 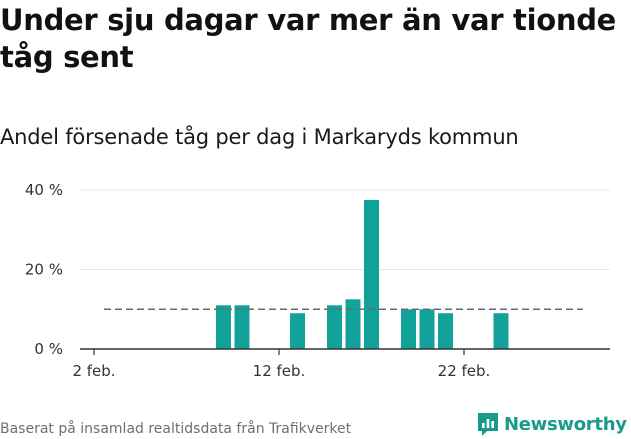 I want to click on newsworthy-logo-icon, so click(x=488, y=424).